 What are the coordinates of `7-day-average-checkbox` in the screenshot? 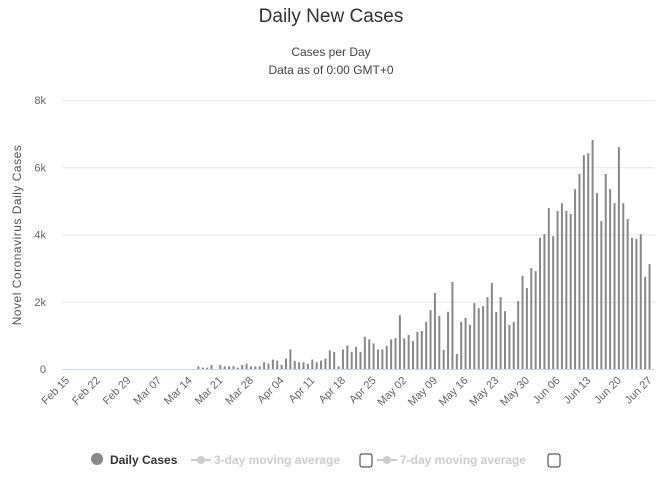 It's located at (554, 460).